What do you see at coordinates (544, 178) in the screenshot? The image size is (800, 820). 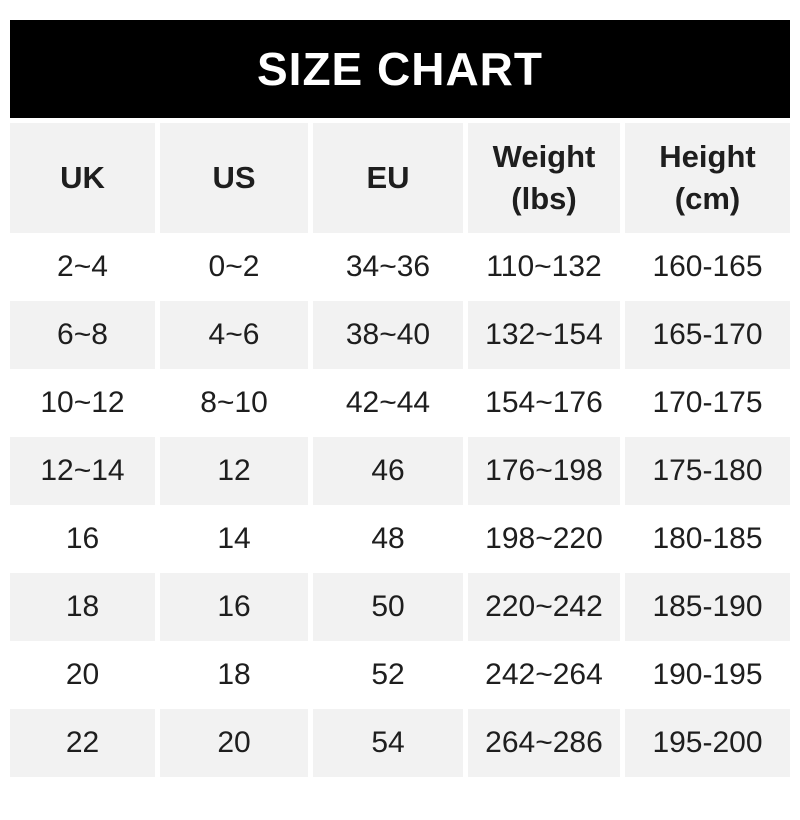 I see `column-header-weight: Weight (lbs)` at bounding box center [544, 178].